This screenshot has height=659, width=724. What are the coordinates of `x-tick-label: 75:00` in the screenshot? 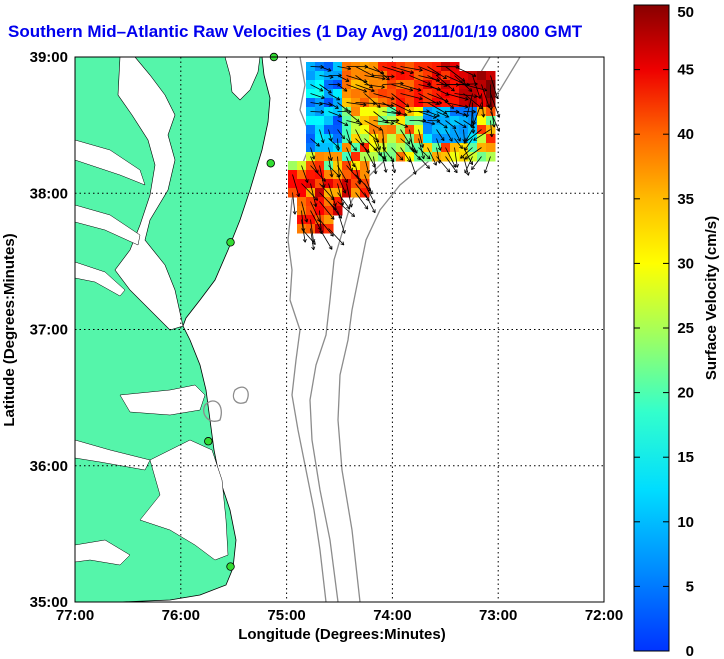 It's located at (286, 615).